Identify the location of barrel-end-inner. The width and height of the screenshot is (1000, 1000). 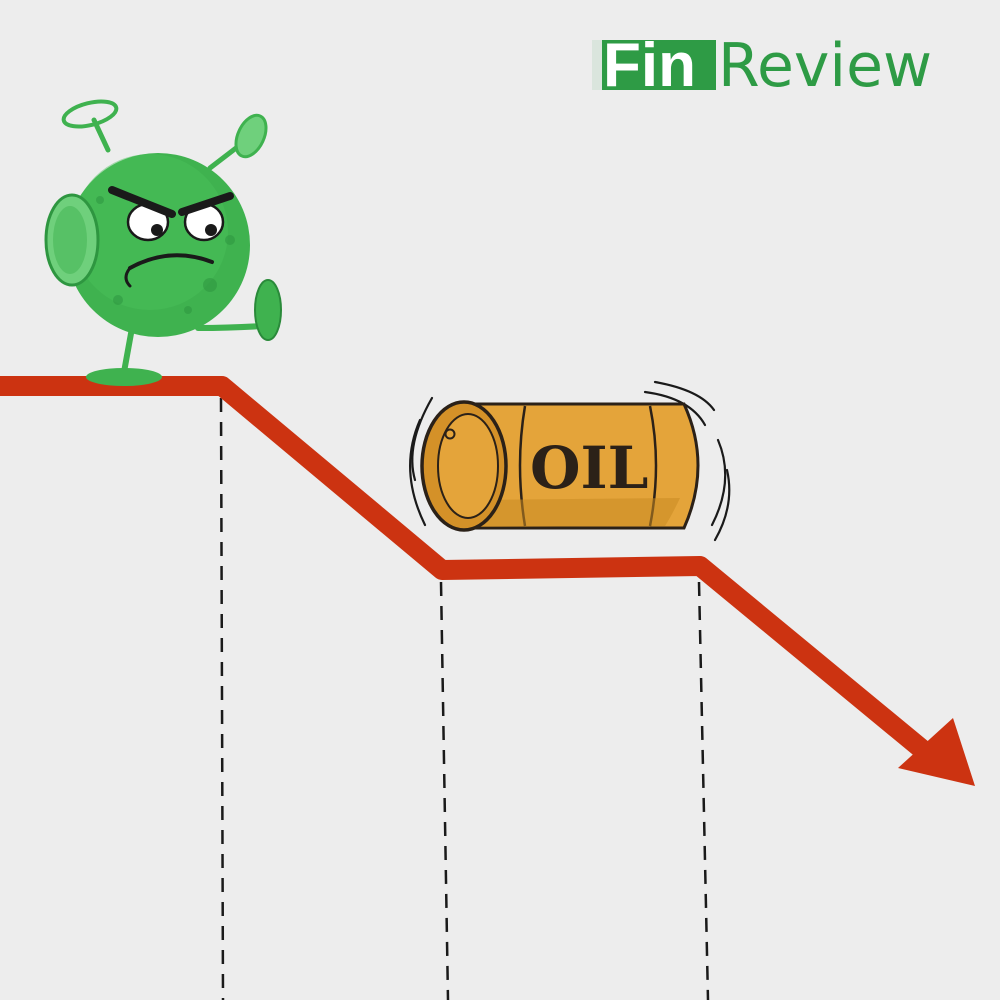
(468, 466).